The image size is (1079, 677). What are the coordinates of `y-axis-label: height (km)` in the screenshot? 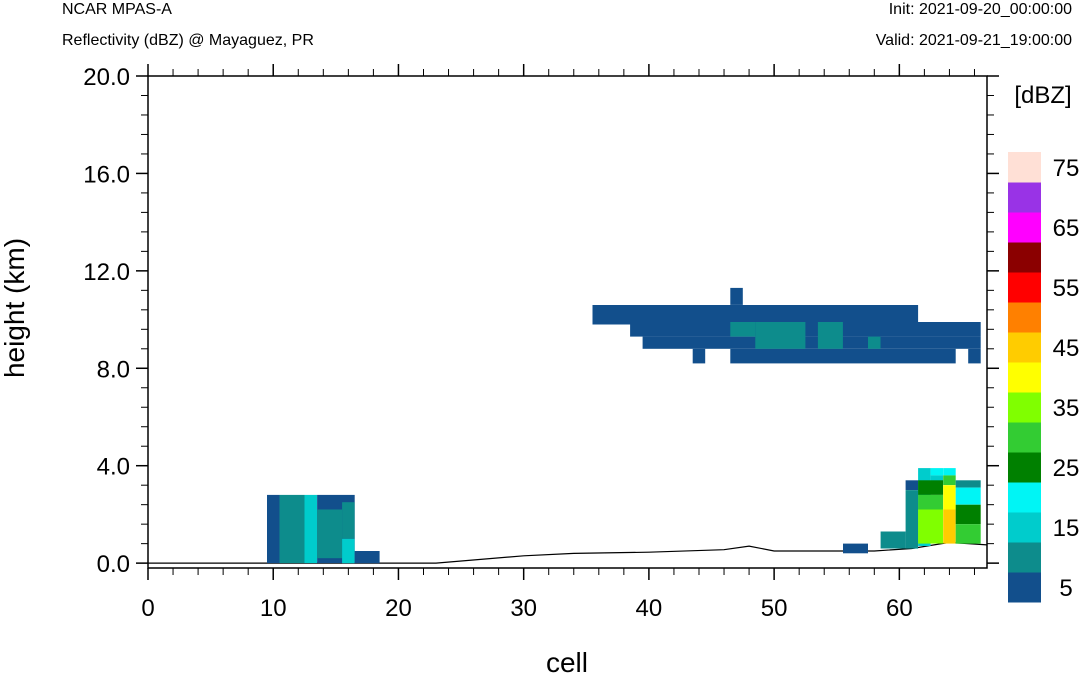 It's located at (15, 308).